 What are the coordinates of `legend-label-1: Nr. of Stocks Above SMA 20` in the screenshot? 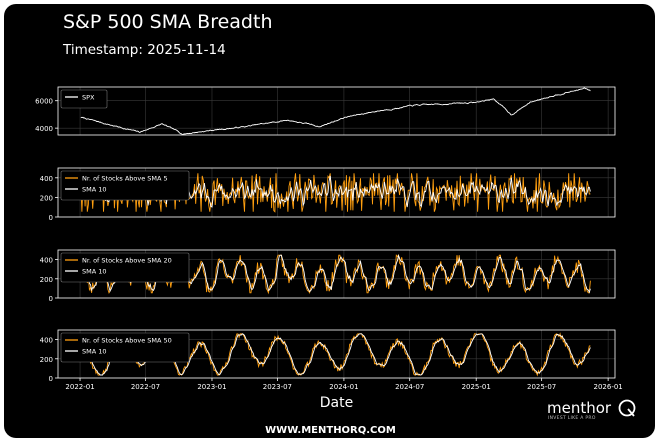 It's located at (127, 261).